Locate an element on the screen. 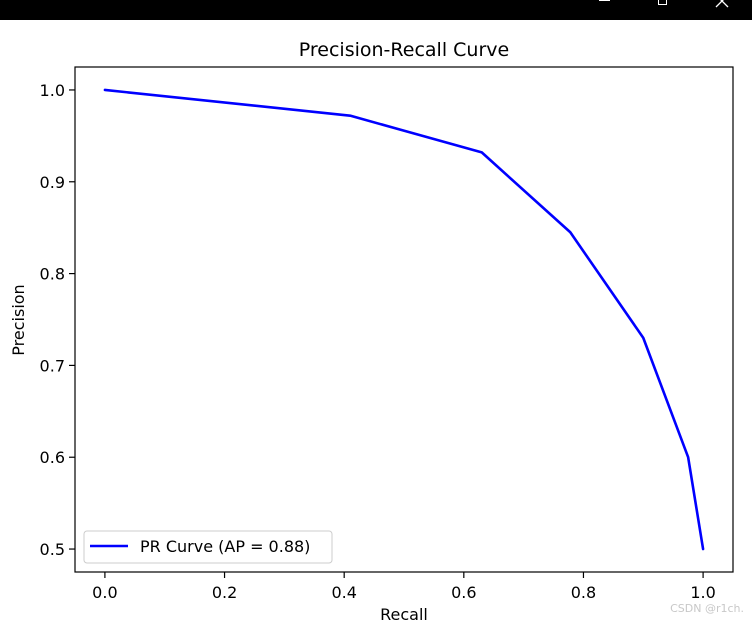  y-tick-label: 0.8 is located at coordinates (52, 274).